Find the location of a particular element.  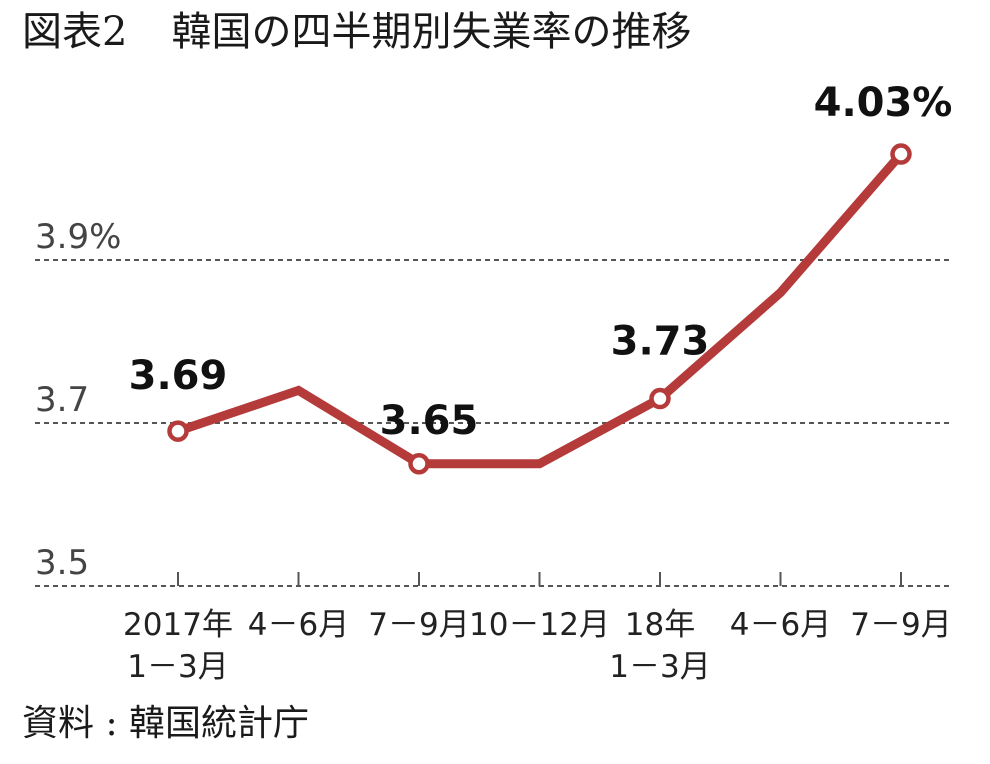

x-tick-label: 18年 is located at coordinates (660, 625).